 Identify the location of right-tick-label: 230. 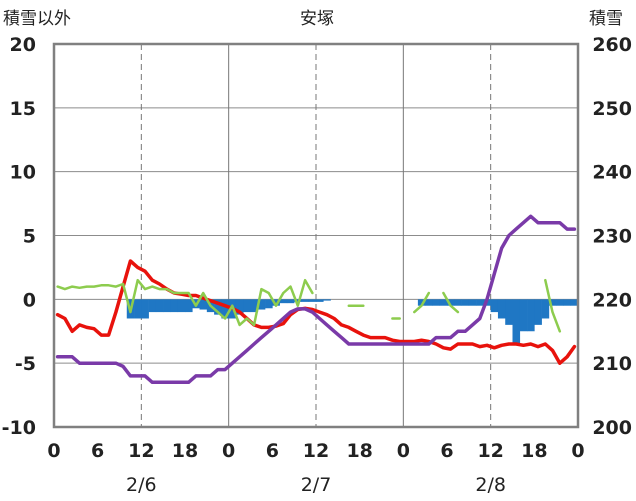
(612, 237).